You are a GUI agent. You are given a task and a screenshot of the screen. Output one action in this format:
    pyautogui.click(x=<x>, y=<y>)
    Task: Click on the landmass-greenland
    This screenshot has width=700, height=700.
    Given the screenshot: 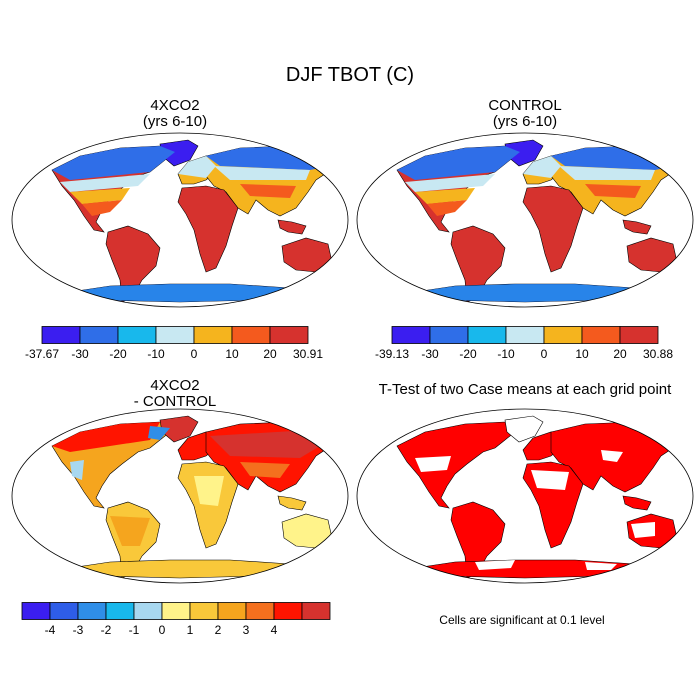 What is the action you would take?
    pyautogui.click(x=524, y=429)
    